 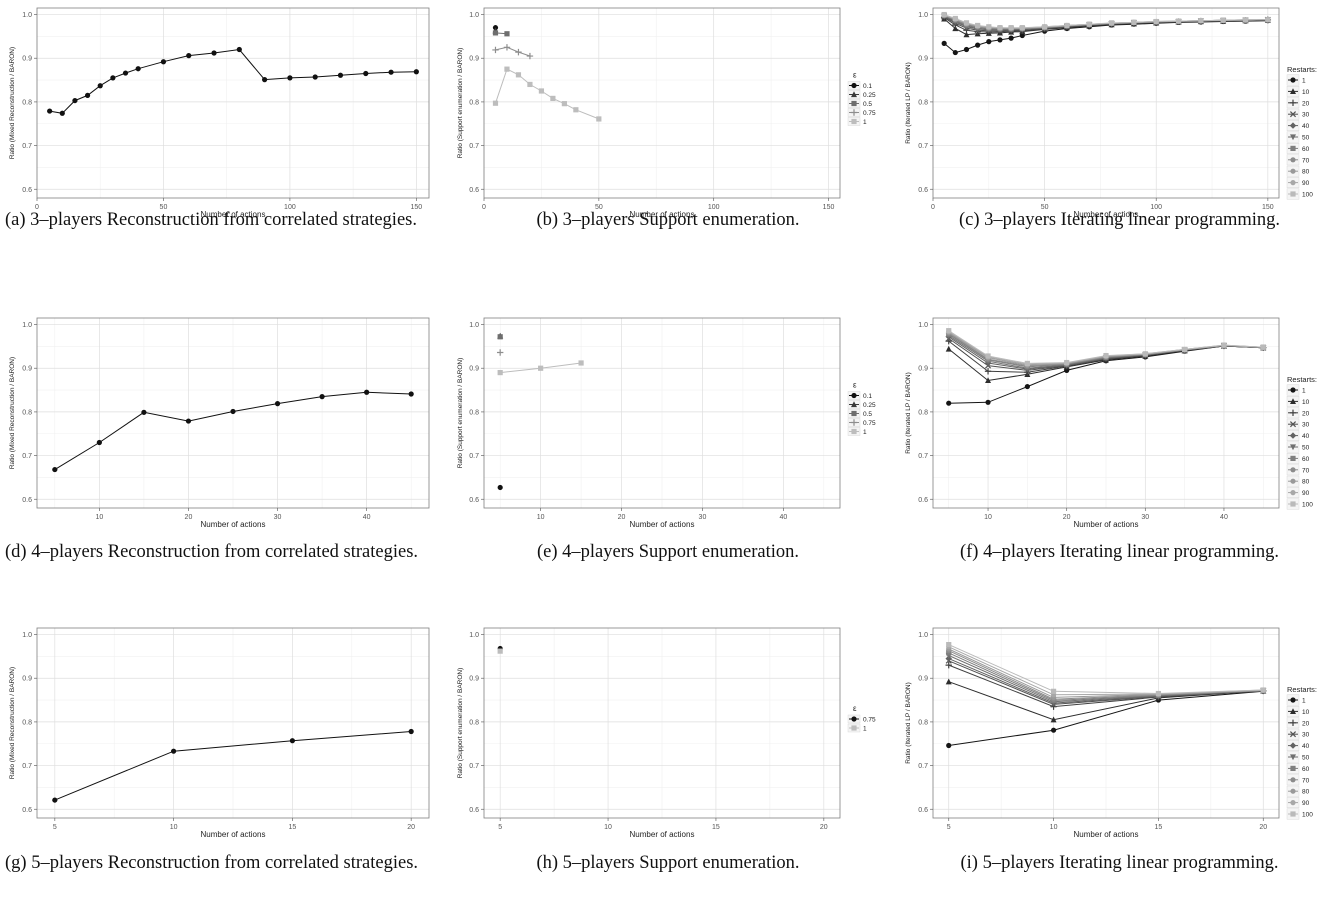 What do you see at coordinates (233, 103) in the screenshot?
I see `grid` at bounding box center [233, 103].